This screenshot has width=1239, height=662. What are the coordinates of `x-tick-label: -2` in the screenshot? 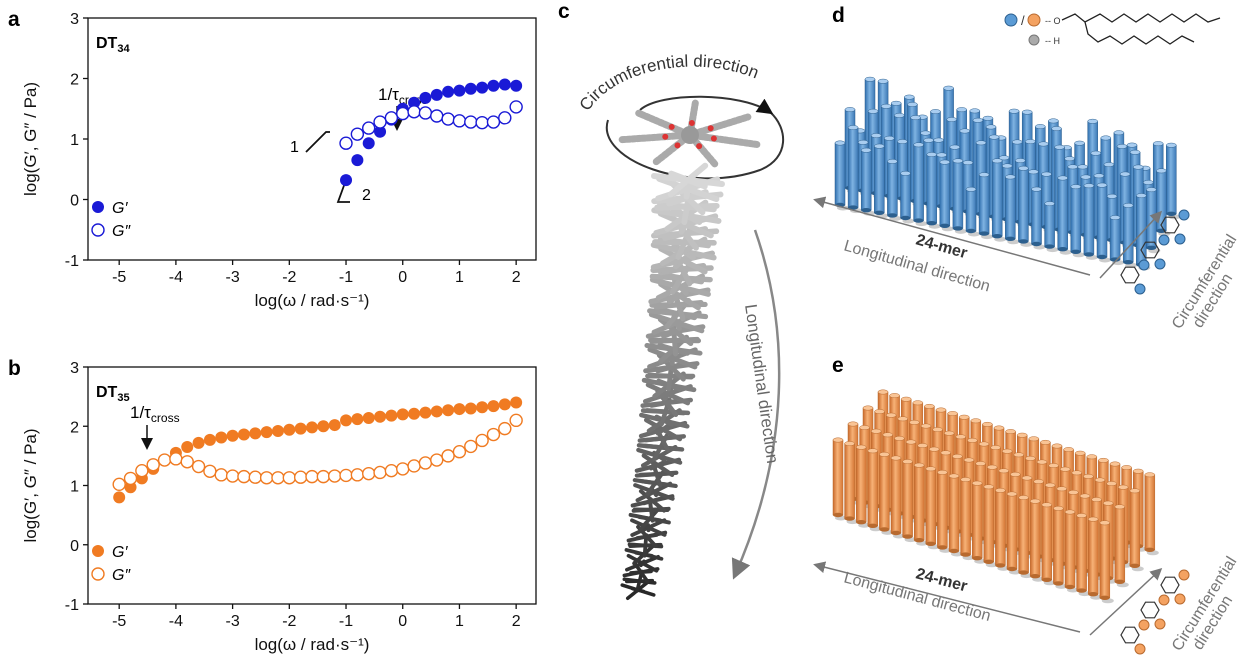 It's located at (289, 621).